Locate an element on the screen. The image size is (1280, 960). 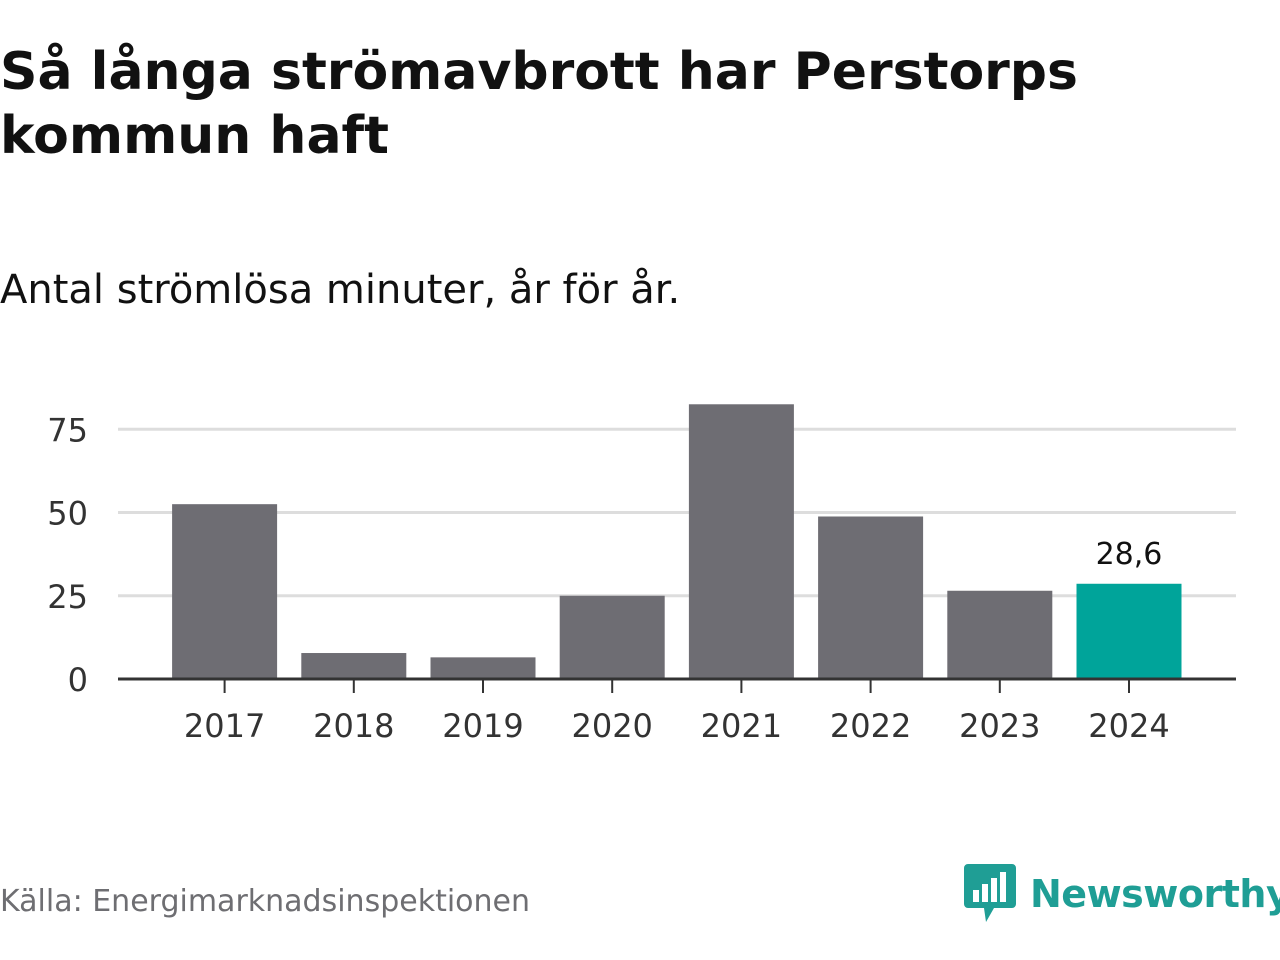
y-tick-label: 25 is located at coordinates (67, 597).